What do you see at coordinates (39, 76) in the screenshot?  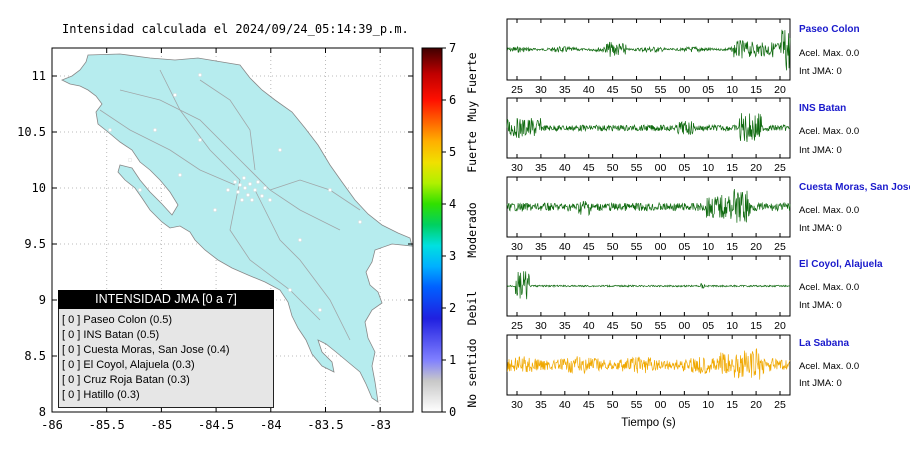 I see `lat-tick-label: 11` at bounding box center [39, 76].